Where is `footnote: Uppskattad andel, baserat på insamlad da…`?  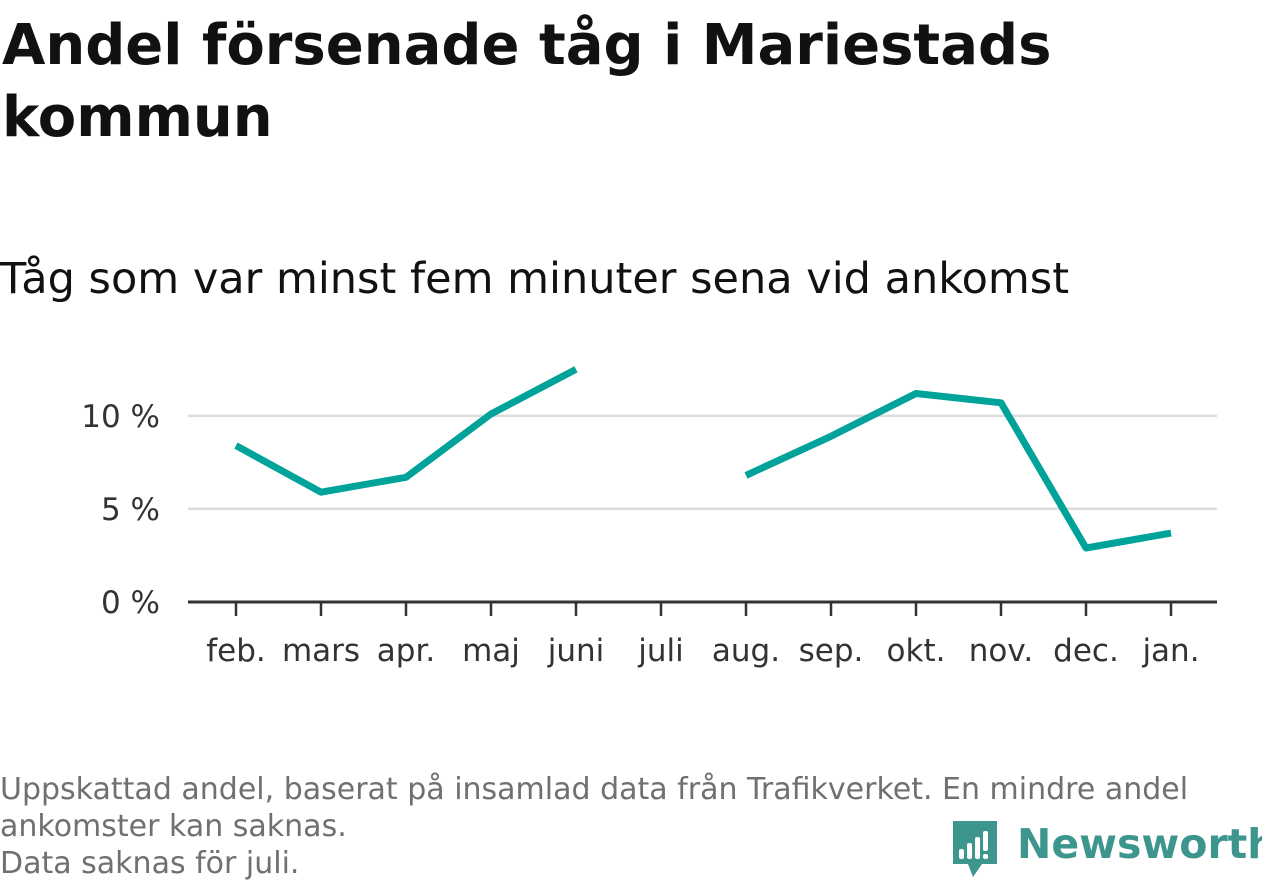
footnote: Uppskattad andel, baserat på insamlad da… is located at coordinates (622, 826).